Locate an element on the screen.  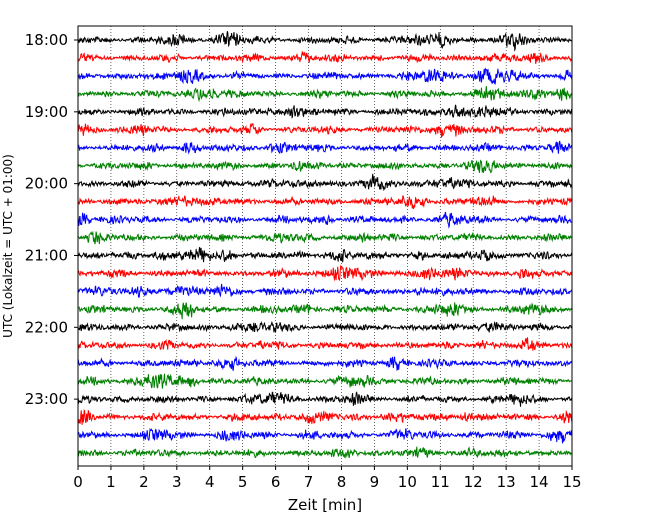
y-tick-label: 19:00 is located at coordinates (46, 112).